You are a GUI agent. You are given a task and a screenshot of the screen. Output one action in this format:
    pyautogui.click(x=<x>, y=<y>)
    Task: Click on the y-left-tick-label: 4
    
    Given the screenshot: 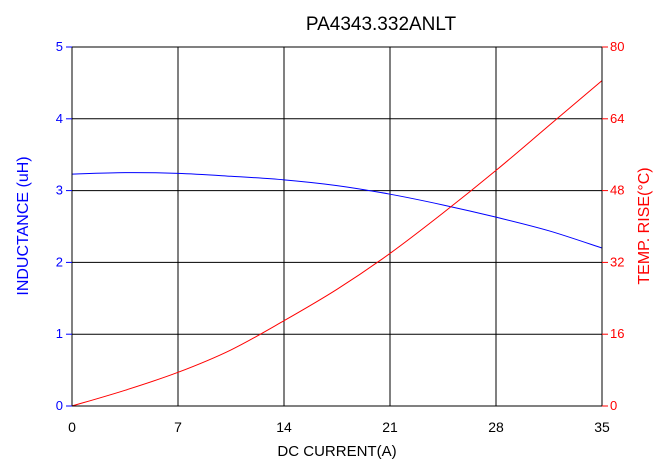 What is the action you would take?
    pyautogui.click(x=59, y=118)
    